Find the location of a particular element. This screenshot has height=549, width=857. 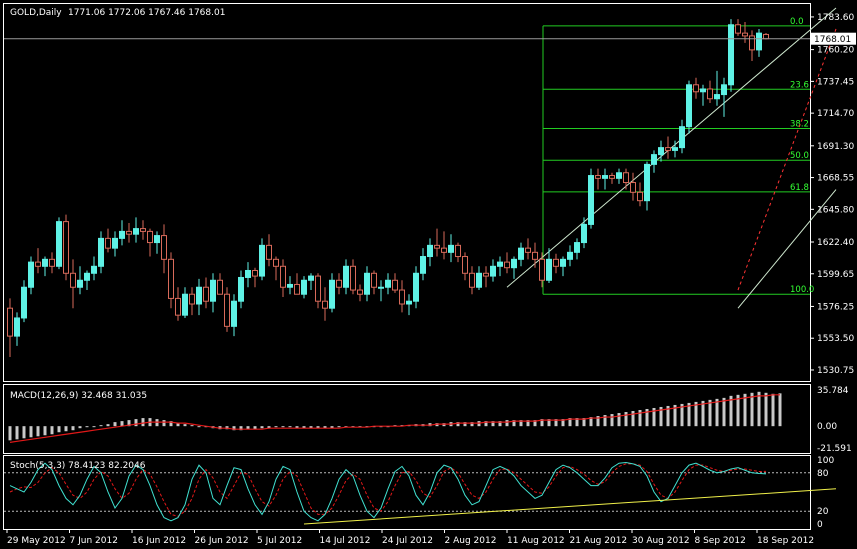

date-tick-label: 7 Jun 2012 is located at coordinates (94, 541).